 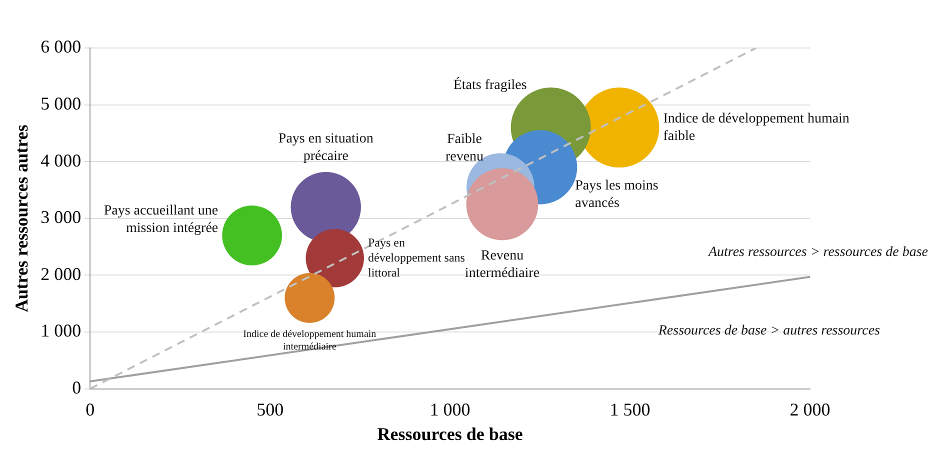 I want to click on x-tick-label: 1 500, so click(x=630, y=409).